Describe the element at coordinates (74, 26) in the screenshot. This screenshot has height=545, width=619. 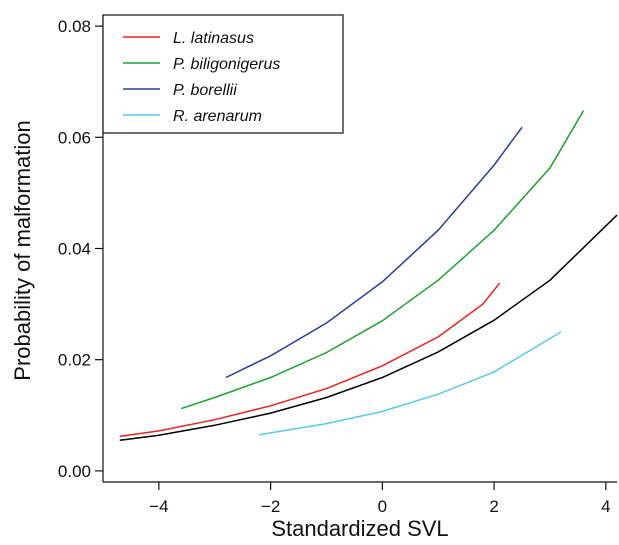
I see `y-tick-label: 0.08` at that location.